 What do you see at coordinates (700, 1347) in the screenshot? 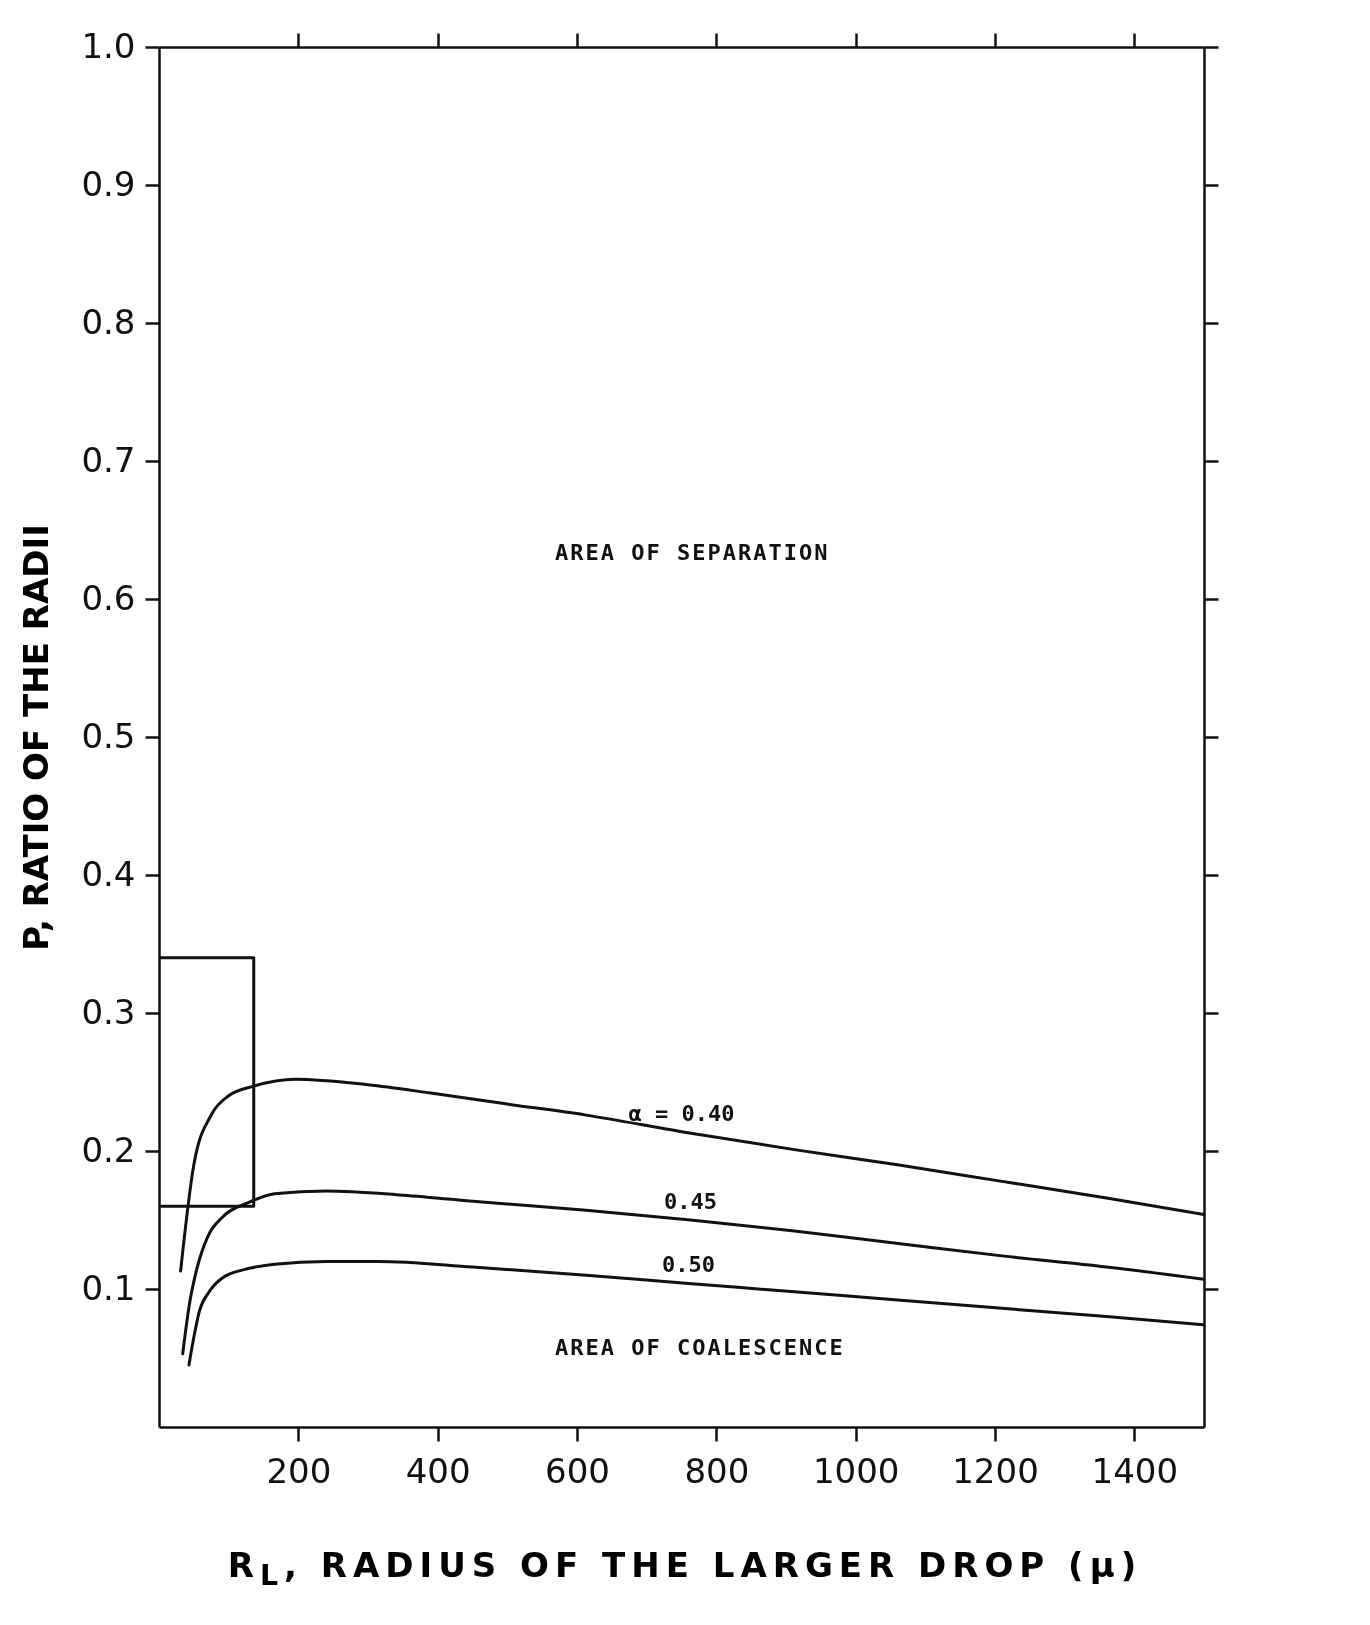
I see `annotation: AREA OF COALESCENCE` at bounding box center [700, 1347].